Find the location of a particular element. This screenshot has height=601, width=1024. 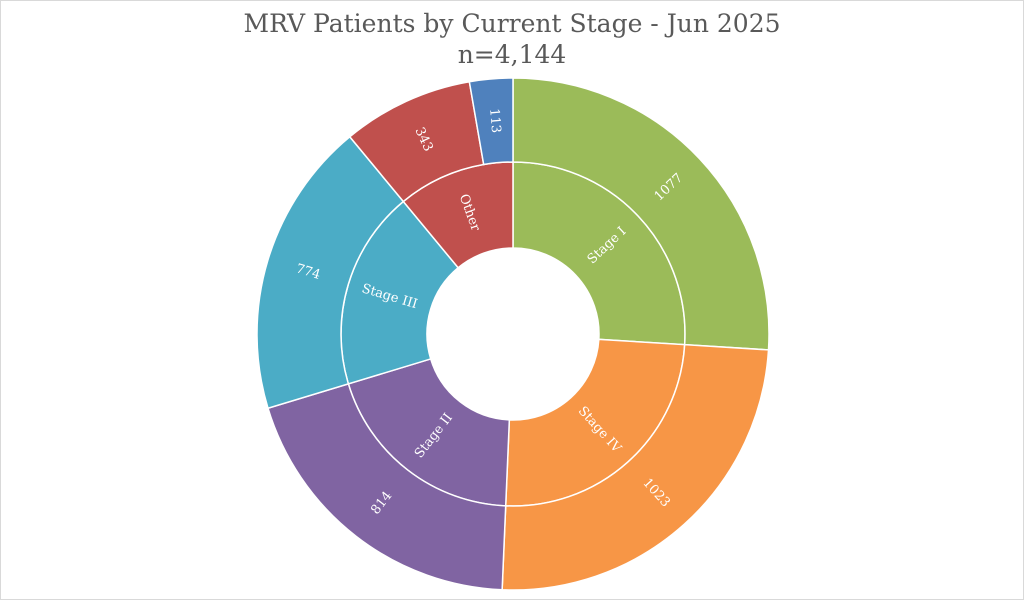

chart-subtitle: n=4,144 is located at coordinates (512, 54).